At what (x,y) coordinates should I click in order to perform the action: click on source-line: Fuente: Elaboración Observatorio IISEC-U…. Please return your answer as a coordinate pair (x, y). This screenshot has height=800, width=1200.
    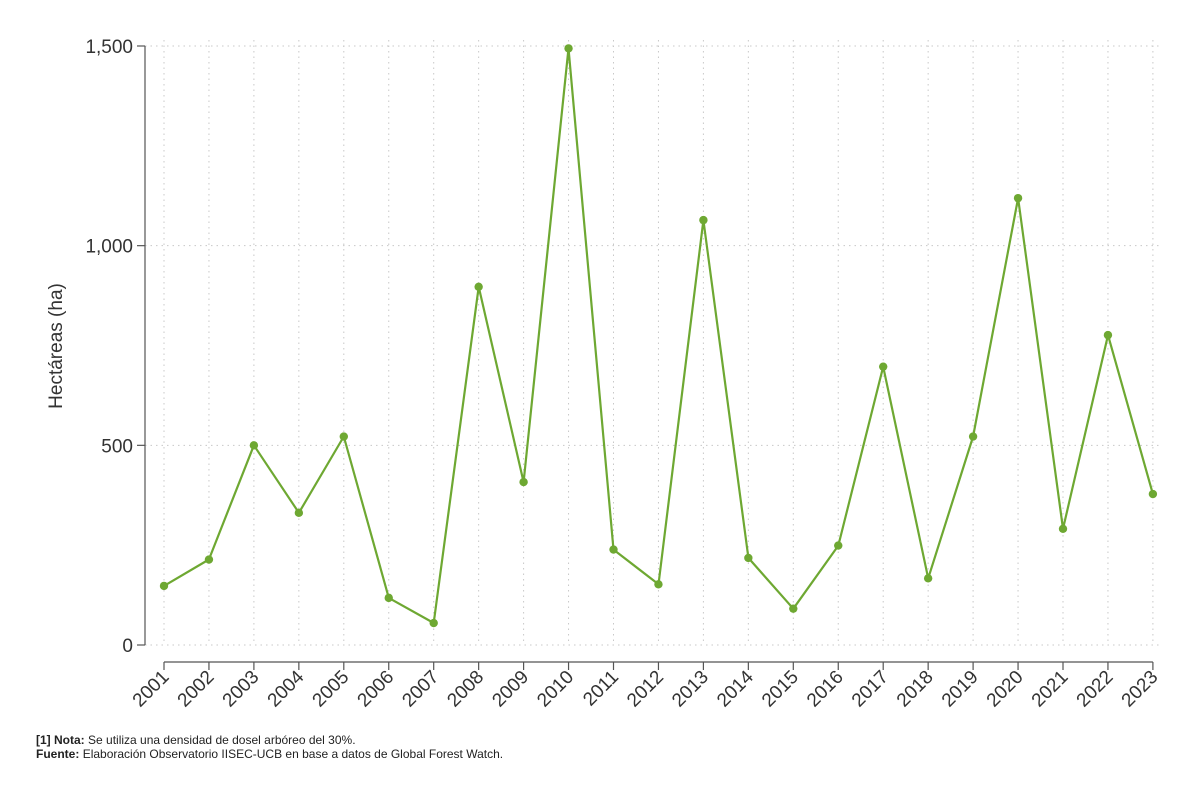
    Looking at the image, I should click on (269, 754).